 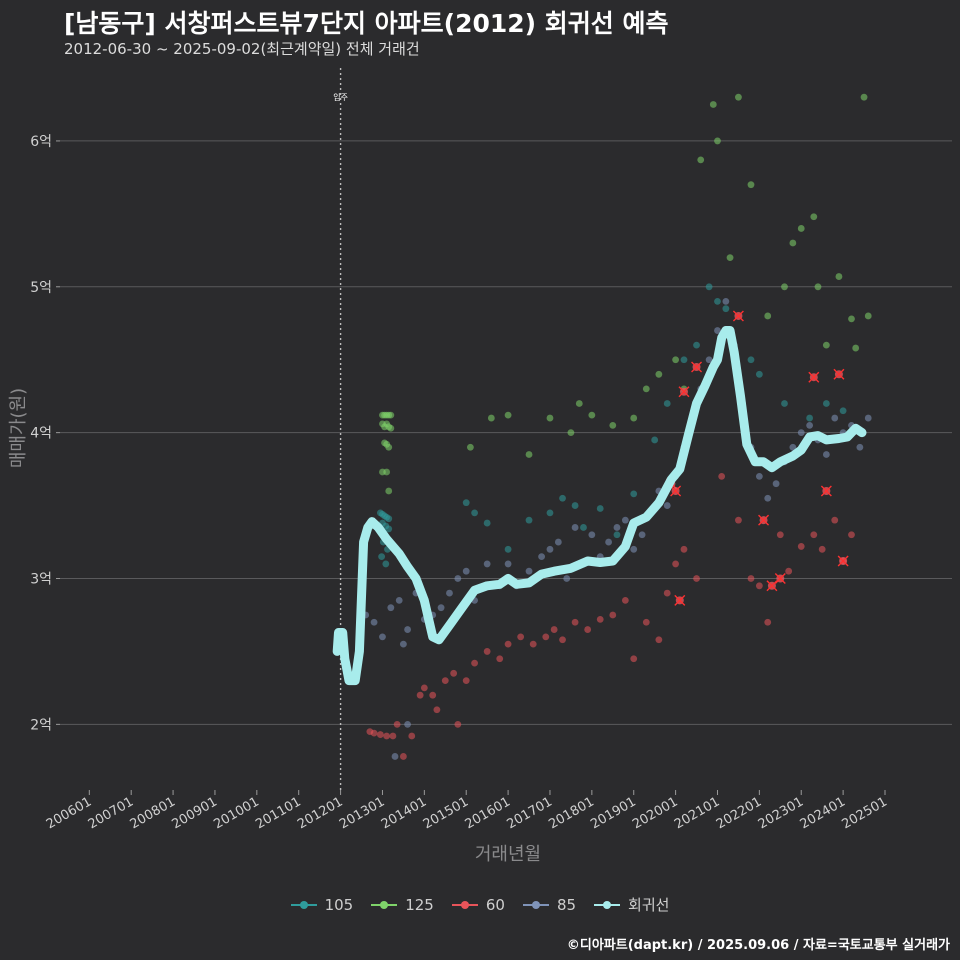 What do you see at coordinates (781, 813) in the screenshot?
I see `x-tick-label: 202301` at bounding box center [781, 813].